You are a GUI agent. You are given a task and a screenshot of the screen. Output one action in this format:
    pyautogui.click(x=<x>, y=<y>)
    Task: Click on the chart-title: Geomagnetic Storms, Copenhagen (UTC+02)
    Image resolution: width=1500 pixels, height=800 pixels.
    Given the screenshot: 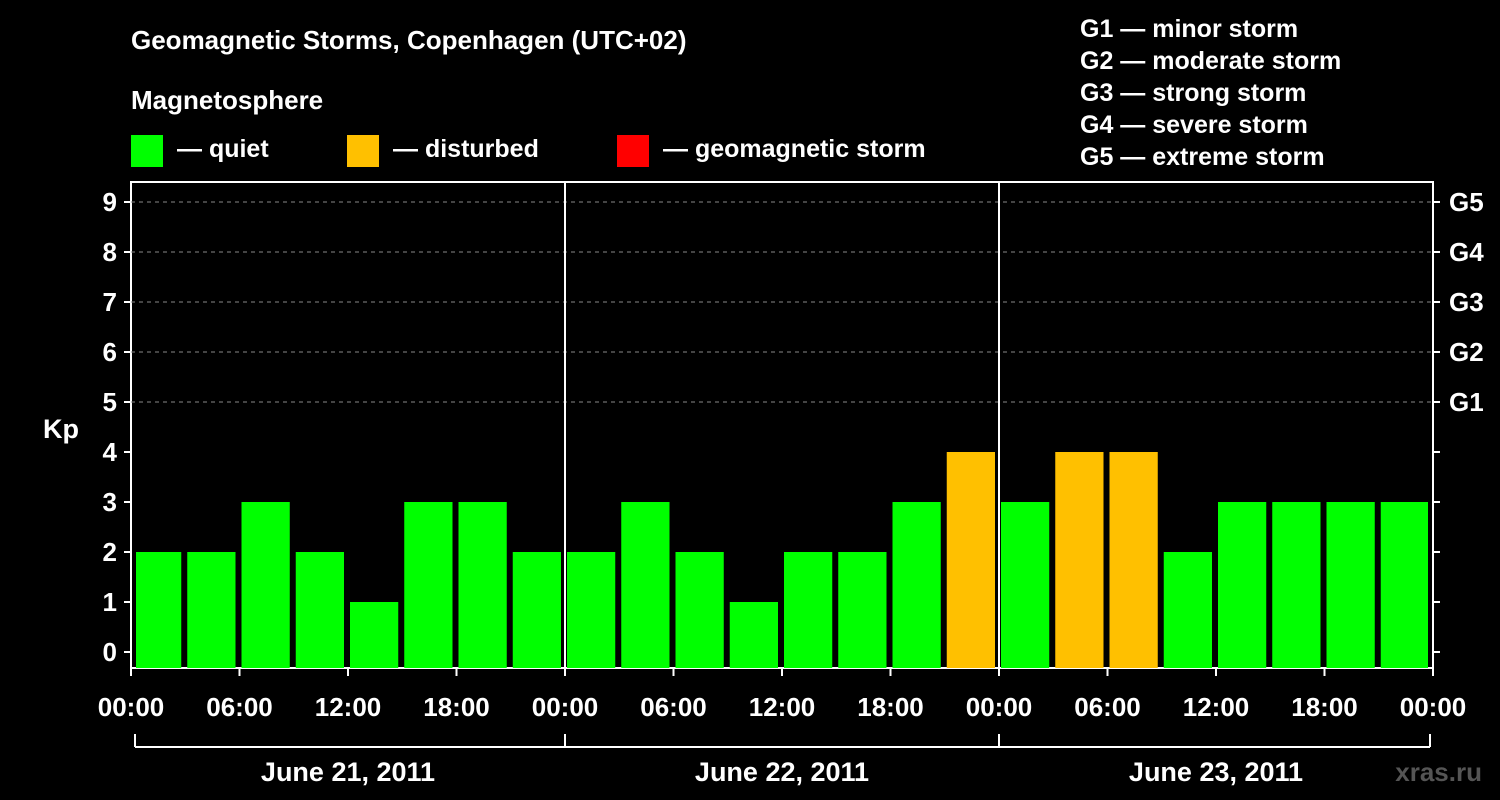 What is the action you would take?
    pyautogui.click(x=408, y=40)
    